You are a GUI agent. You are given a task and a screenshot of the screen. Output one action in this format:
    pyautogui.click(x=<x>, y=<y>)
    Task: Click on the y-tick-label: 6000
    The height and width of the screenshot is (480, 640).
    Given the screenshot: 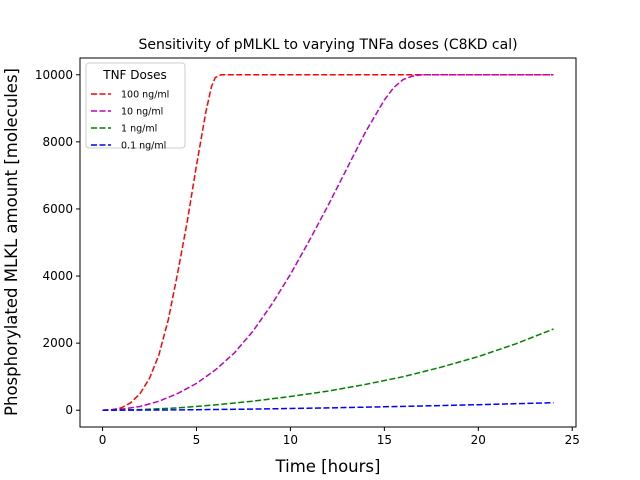 What is the action you would take?
    pyautogui.click(x=57, y=209)
    